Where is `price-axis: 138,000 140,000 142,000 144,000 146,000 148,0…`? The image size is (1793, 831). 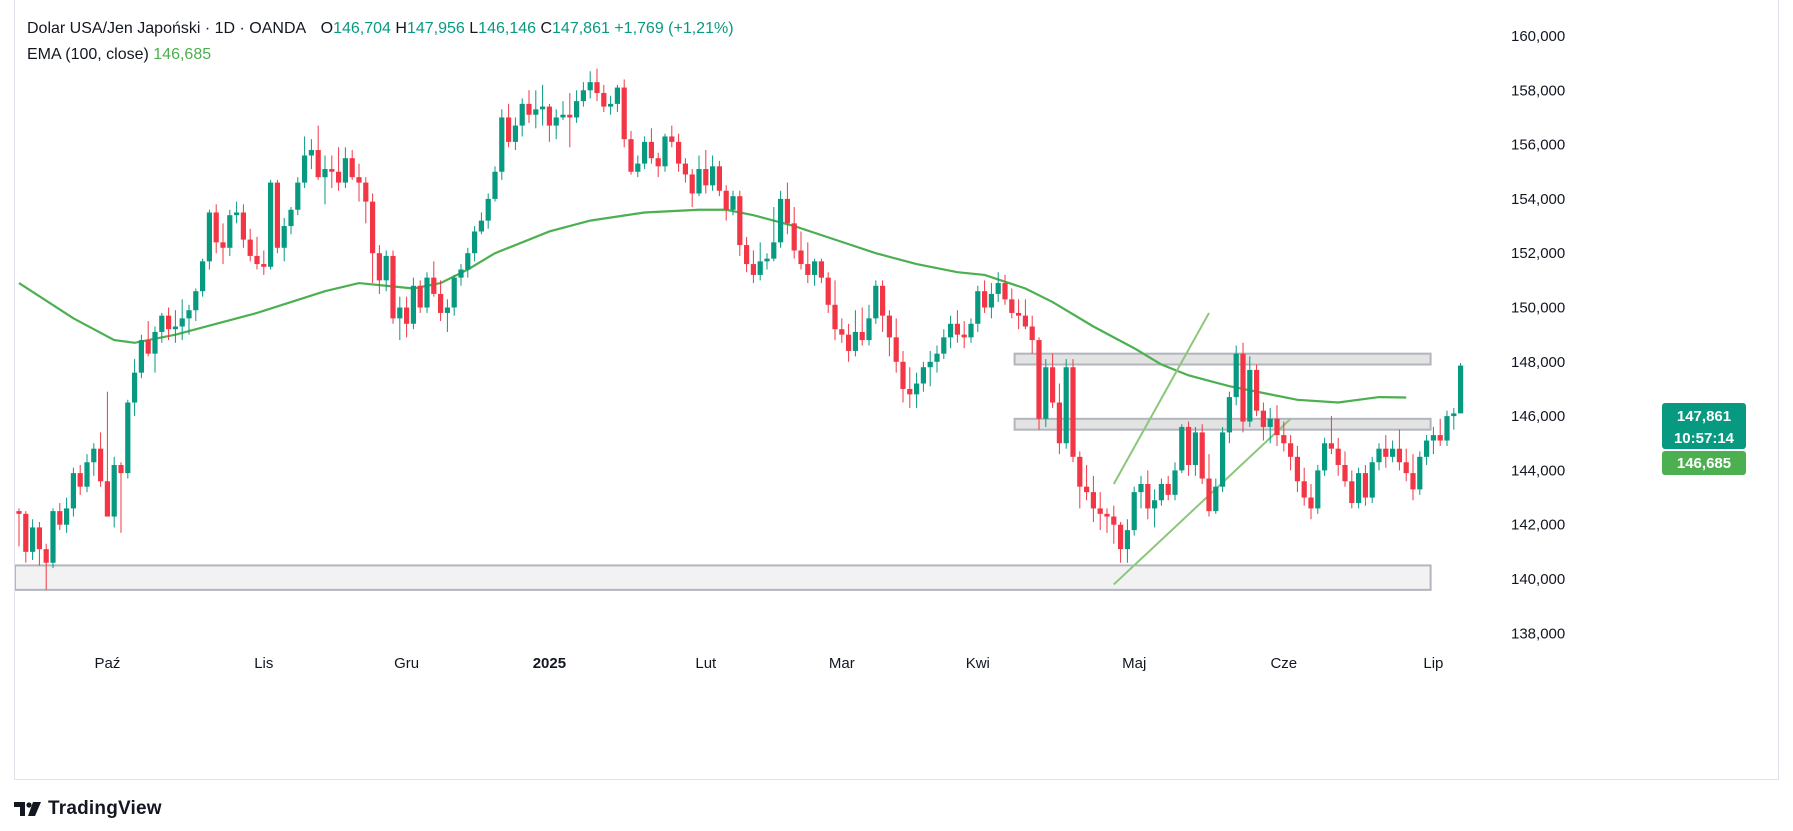
price-axis: 138,000 140,000 142,000 144,000 146,000 148,0… is located at coordinates (1538, 335).